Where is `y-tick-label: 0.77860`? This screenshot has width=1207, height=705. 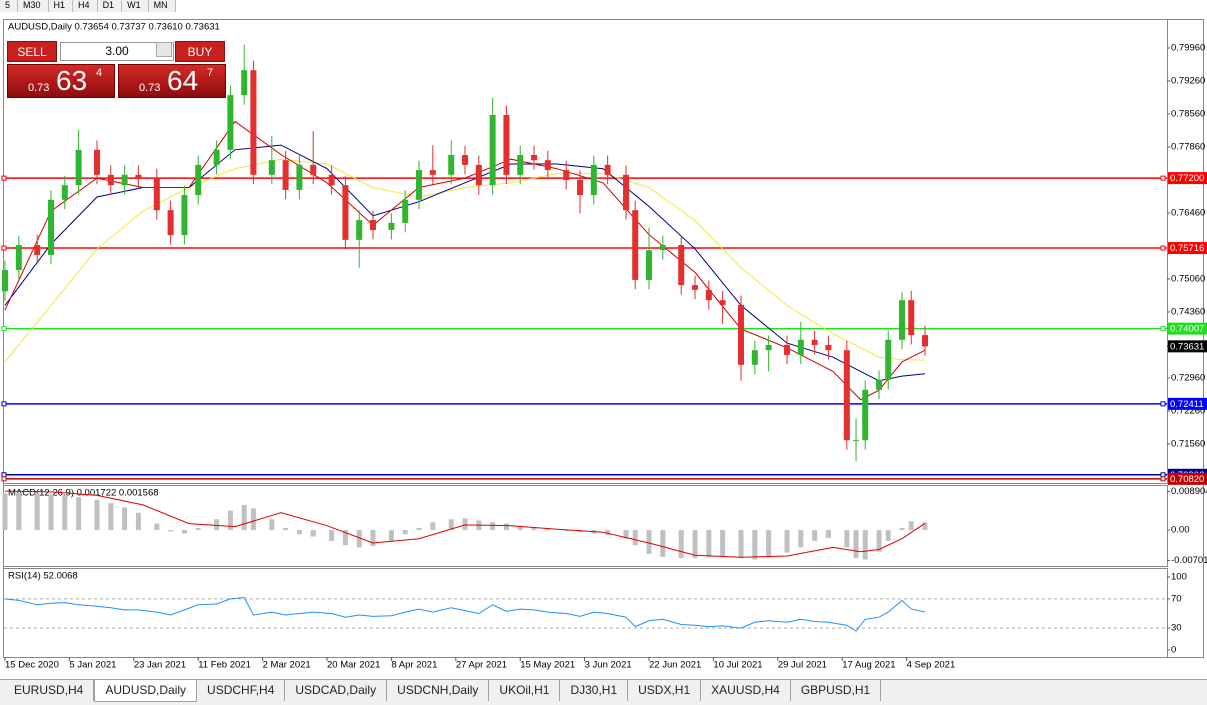
y-tick-label: 0.77860 is located at coordinates (1188, 147).